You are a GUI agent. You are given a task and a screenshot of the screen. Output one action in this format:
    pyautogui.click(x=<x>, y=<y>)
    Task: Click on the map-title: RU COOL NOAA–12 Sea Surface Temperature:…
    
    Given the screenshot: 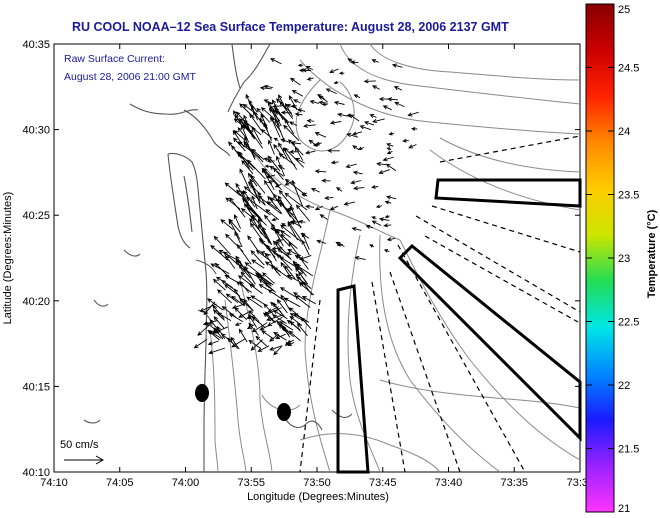 What is the action you would take?
    pyautogui.click(x=290, y=27)
    